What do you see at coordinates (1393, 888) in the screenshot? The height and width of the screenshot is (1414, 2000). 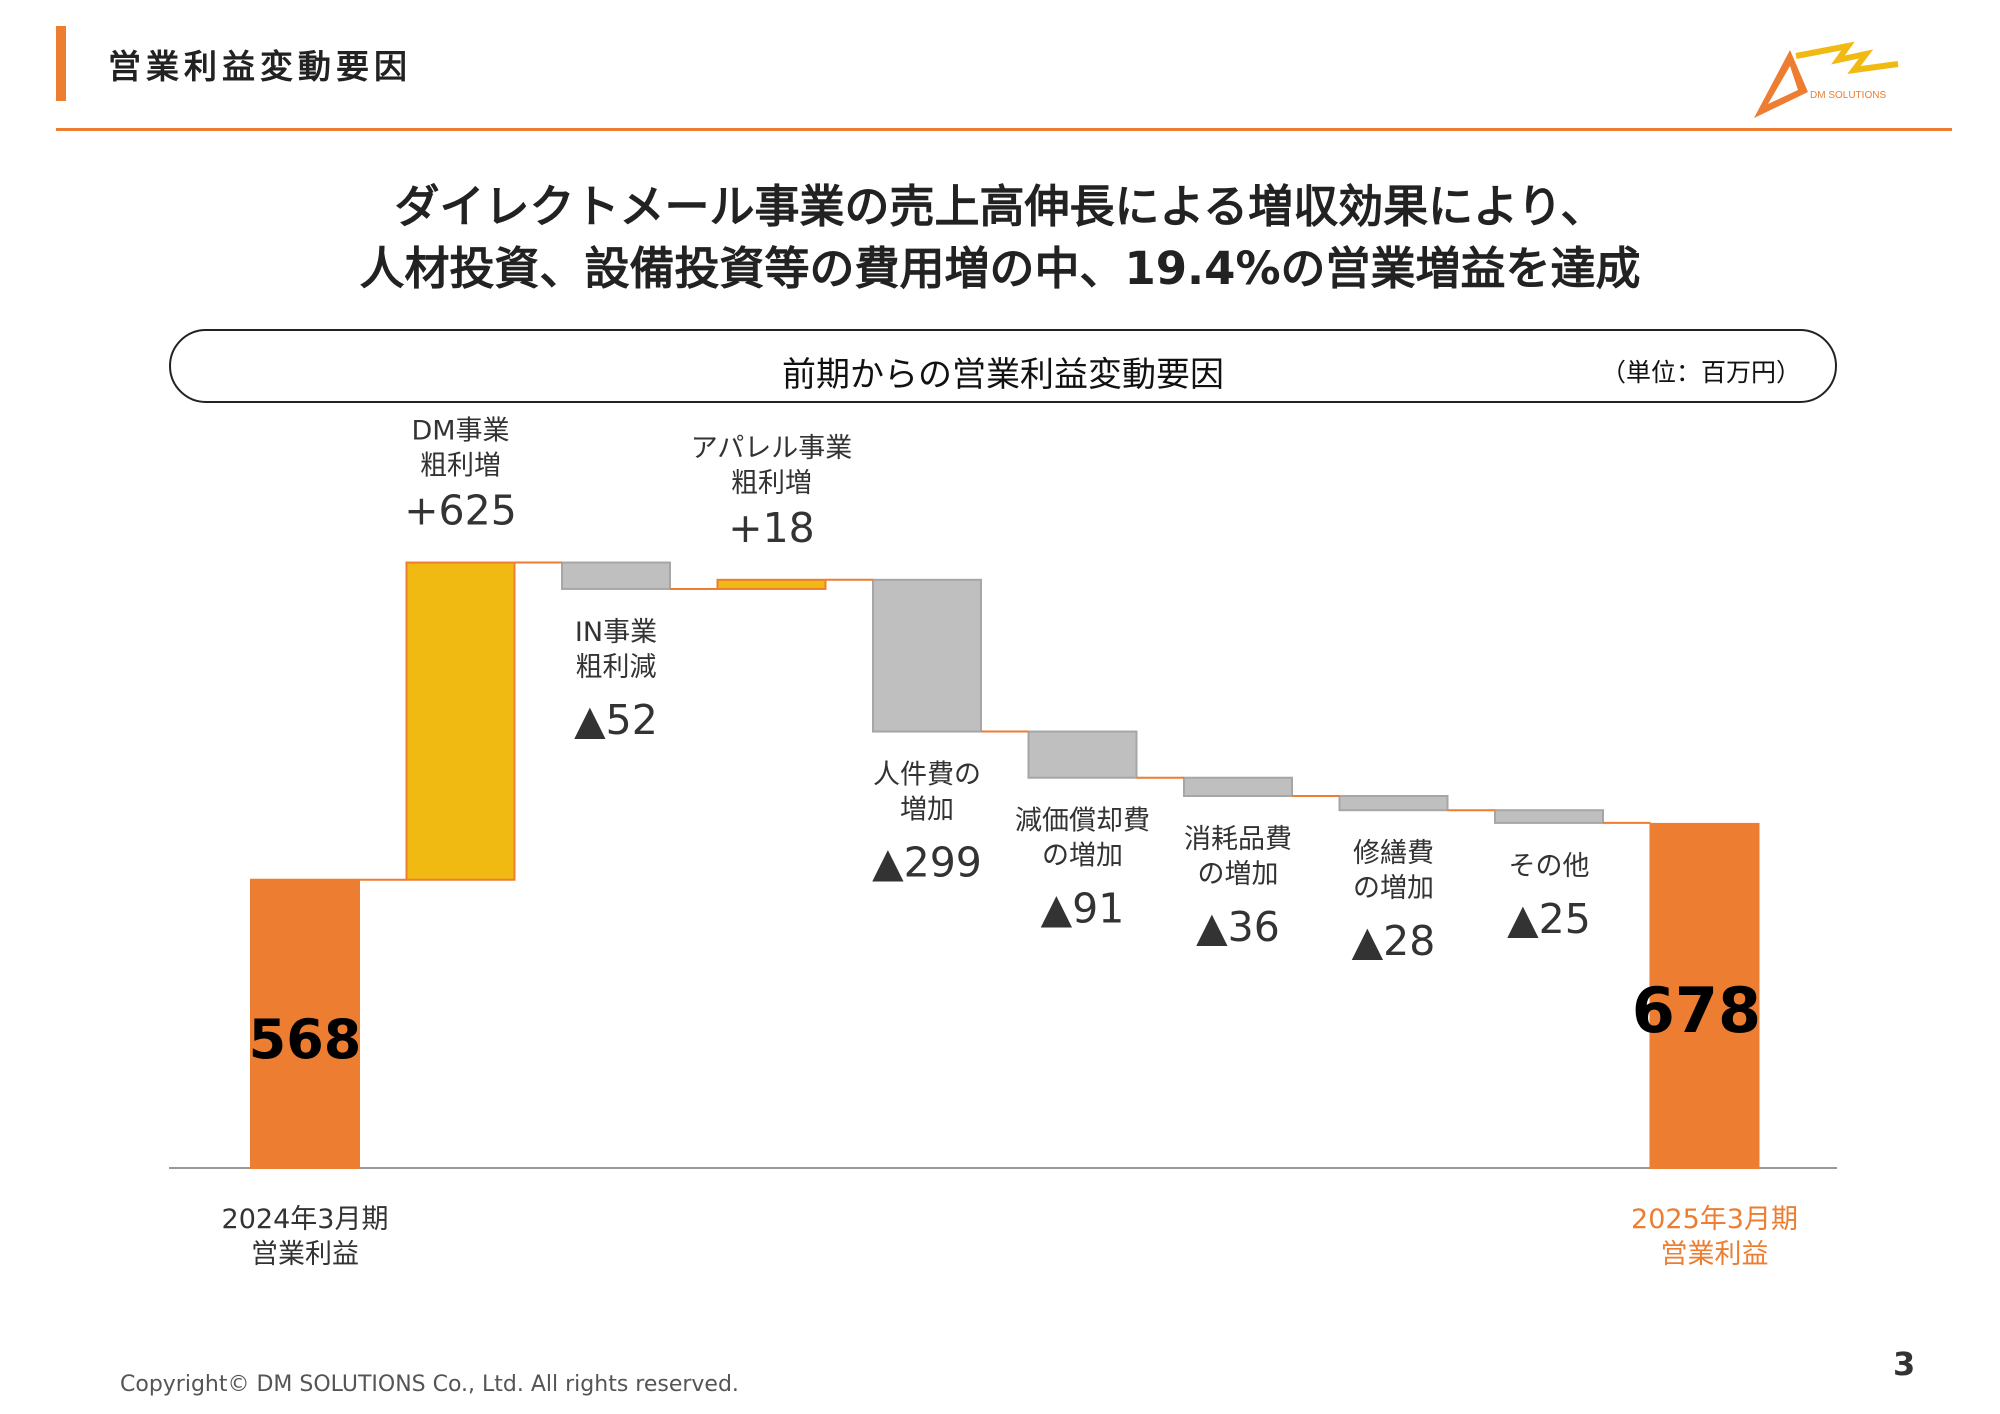 I see `category-label-7-1: の増加` at bounding box center [1393, 888].